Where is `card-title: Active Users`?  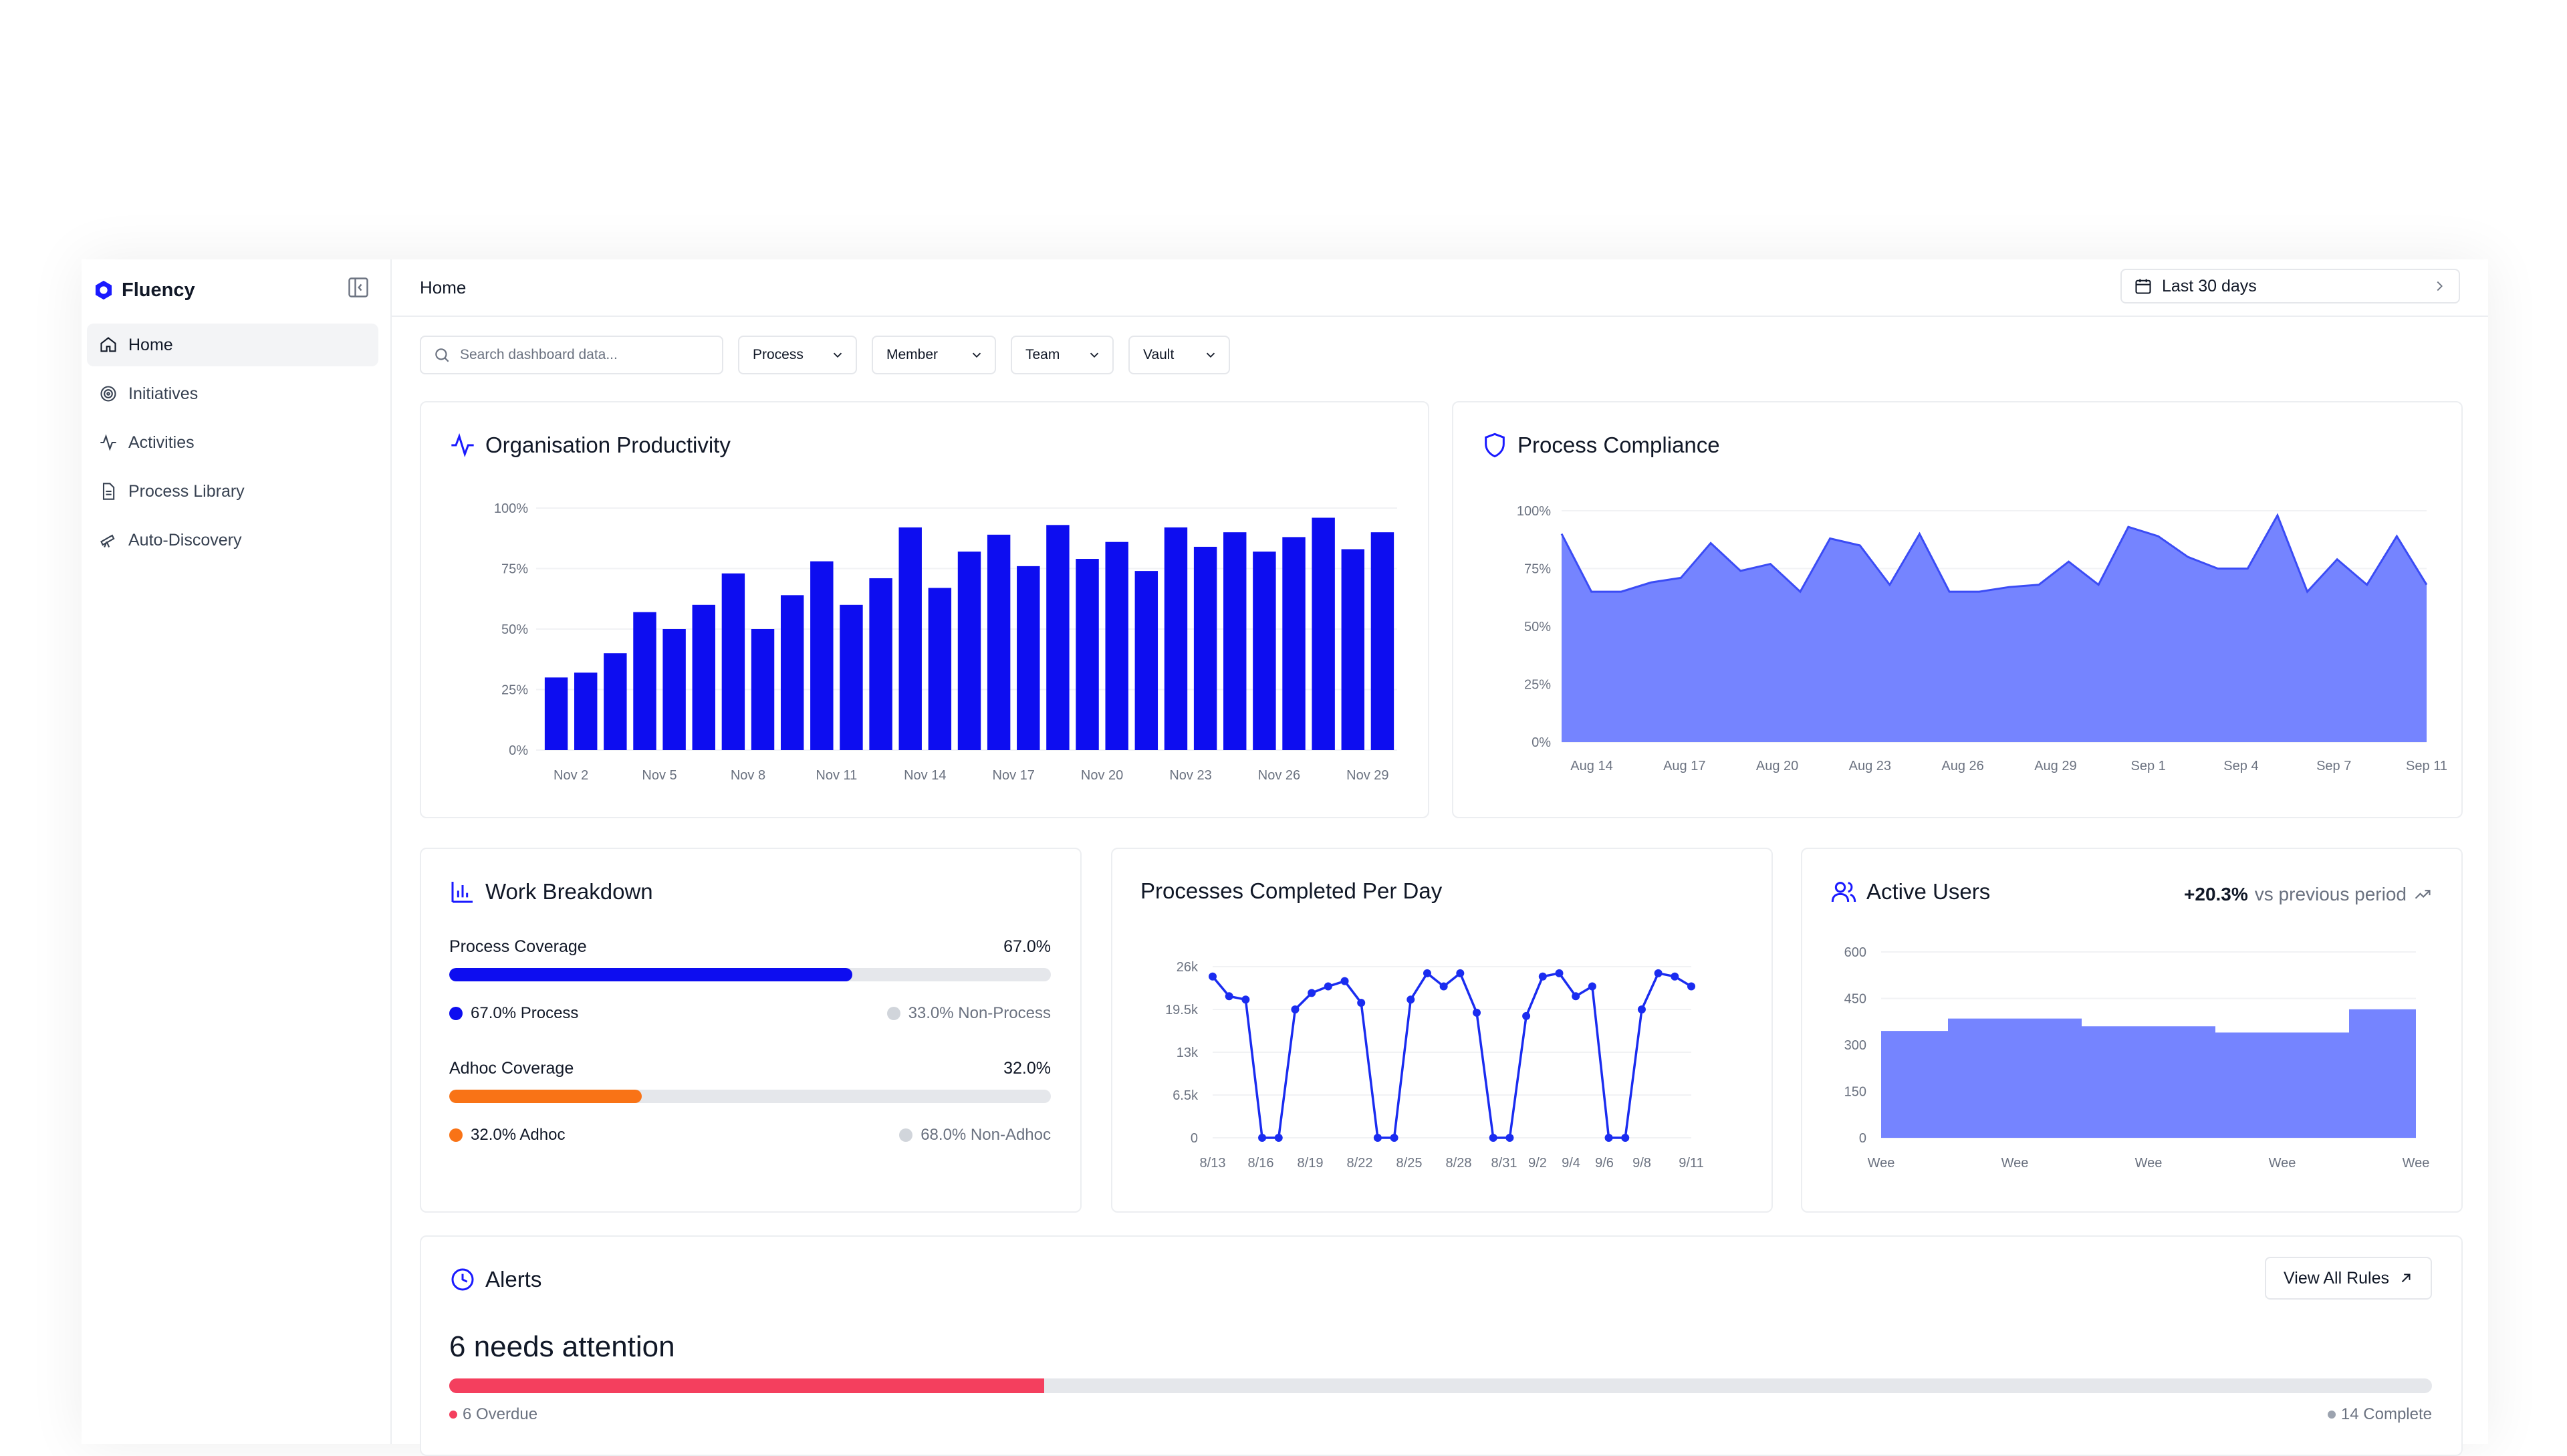 card-title: Active Users is located at coordinates (1910, 891).